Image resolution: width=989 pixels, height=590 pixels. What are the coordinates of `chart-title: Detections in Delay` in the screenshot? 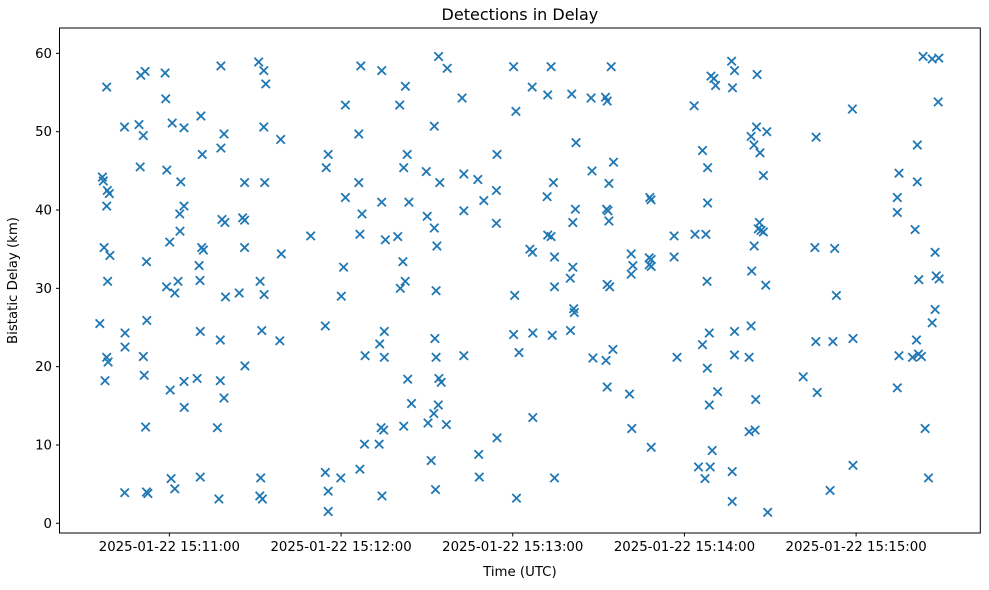 It's located at (520, 14).